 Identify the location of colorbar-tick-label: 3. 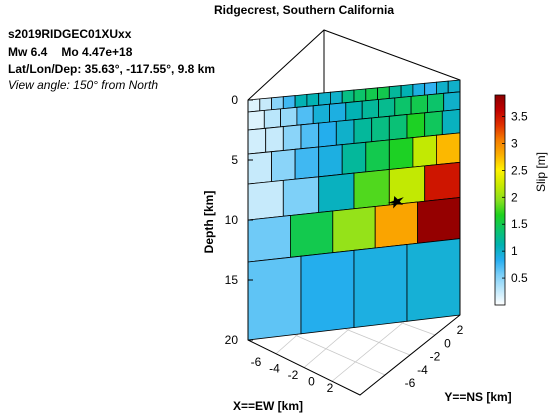
(514, 143).